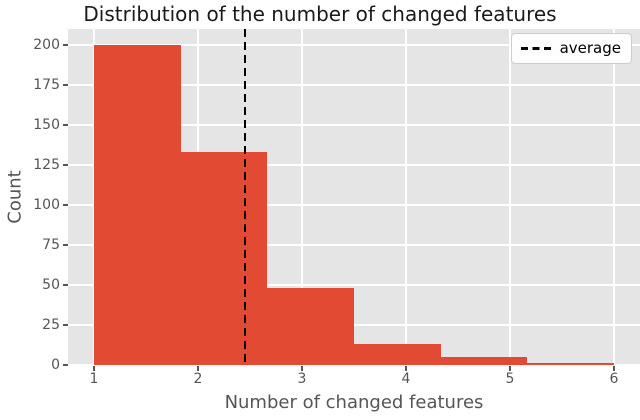  Describe the element at coordinates (614, 379) in the screenshot. I see `x-tick-label: 6` at that location.